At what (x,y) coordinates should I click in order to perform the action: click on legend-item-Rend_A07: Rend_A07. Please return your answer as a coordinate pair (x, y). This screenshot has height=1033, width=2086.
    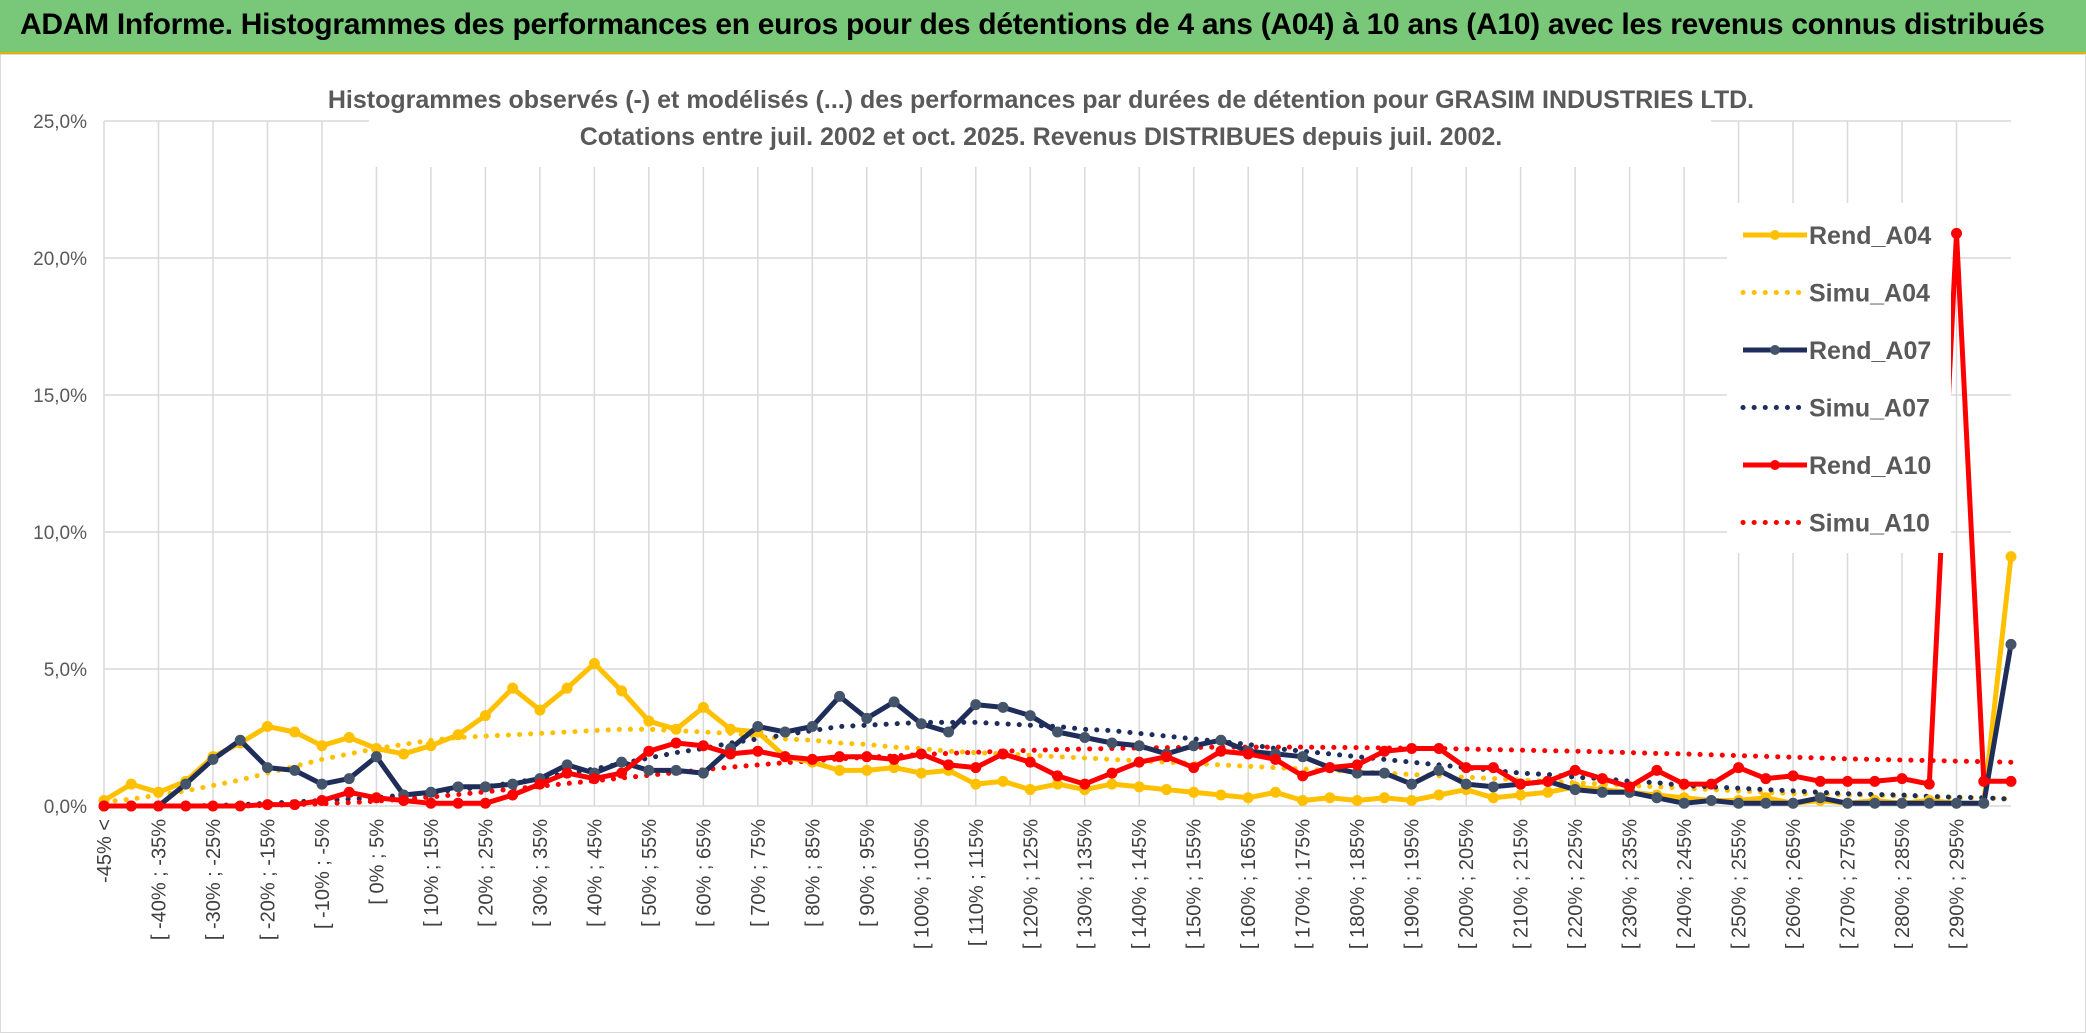
    Looking at the image, I should click on (1837, 351).